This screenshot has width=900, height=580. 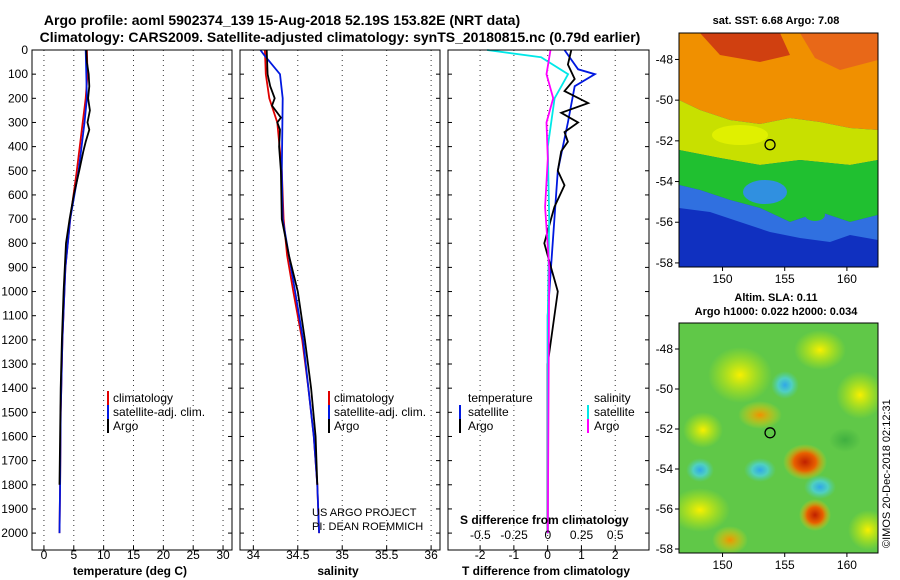 What do you see at coordinates (73, 555) in the screenshot?
I see `temperature-x-tick-label: 5` at bounding box center [73, 555].